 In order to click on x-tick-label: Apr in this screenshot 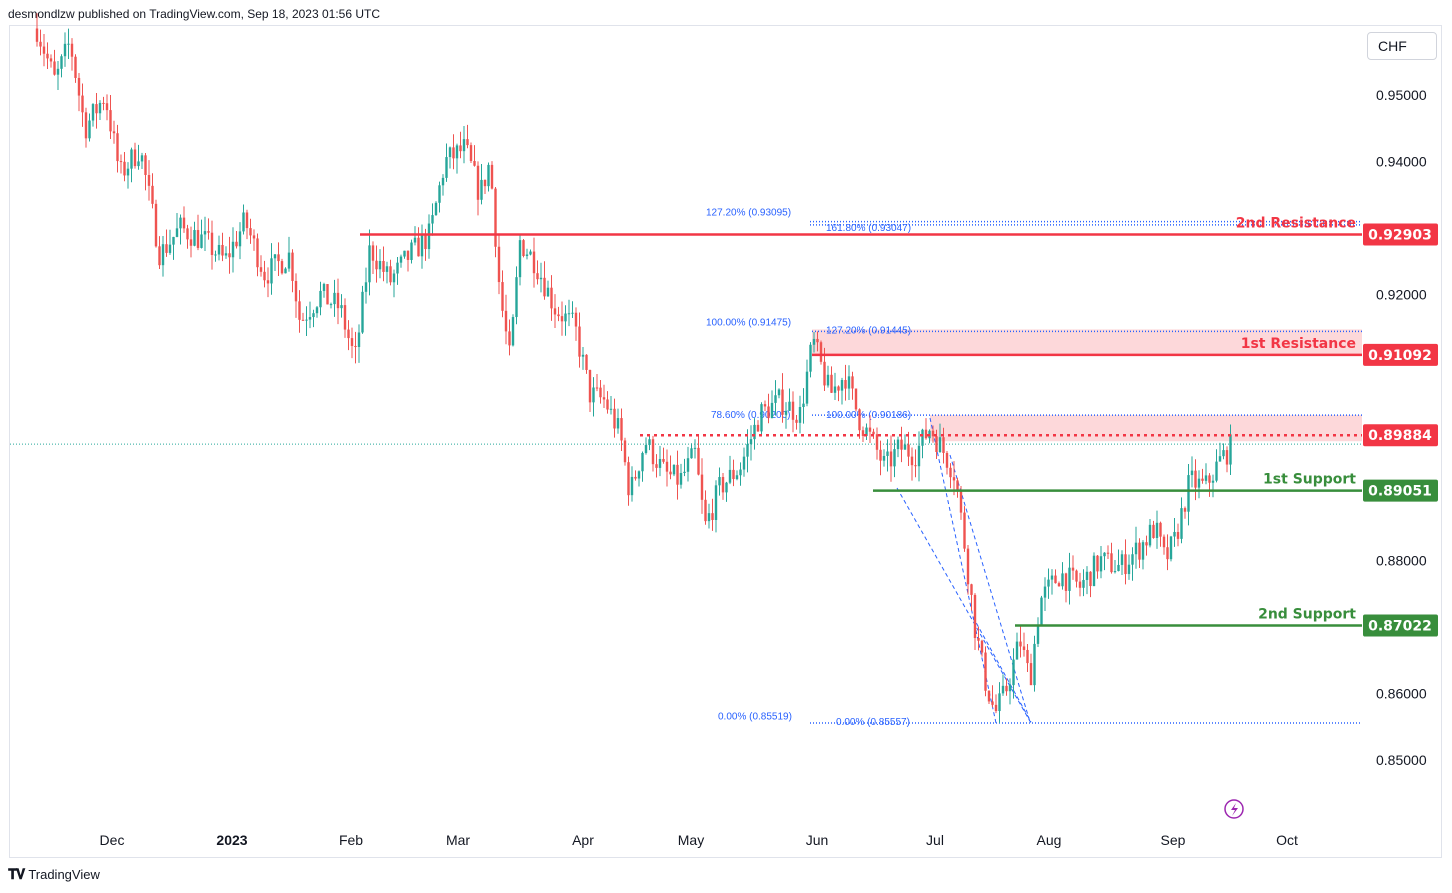, I will do `click(583, 840)`.